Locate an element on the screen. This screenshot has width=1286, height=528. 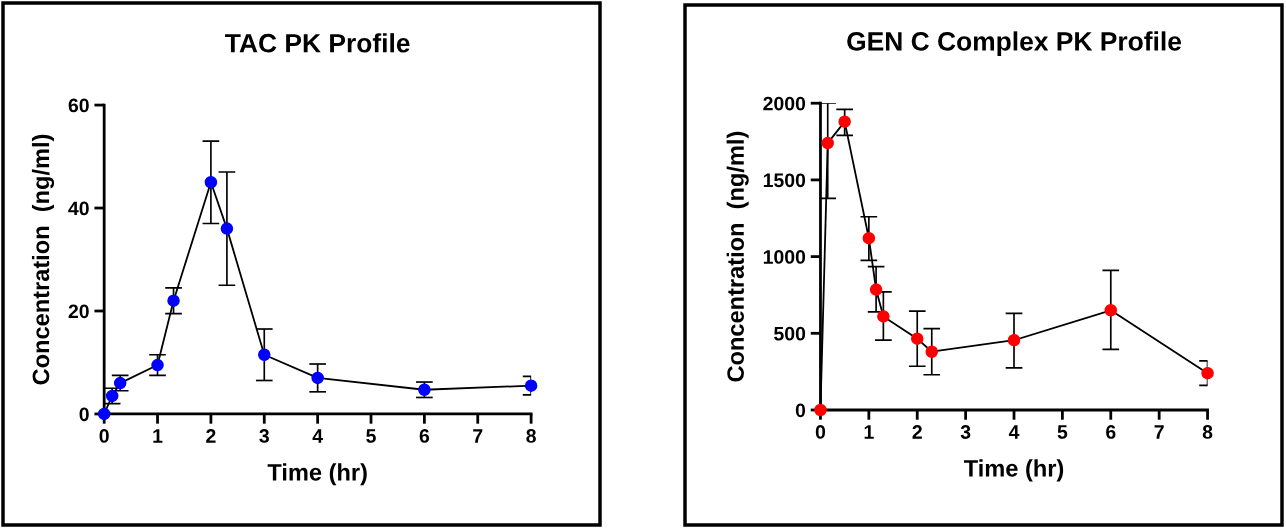
y-tick-label: 500 is located at coordinates (790, 333).